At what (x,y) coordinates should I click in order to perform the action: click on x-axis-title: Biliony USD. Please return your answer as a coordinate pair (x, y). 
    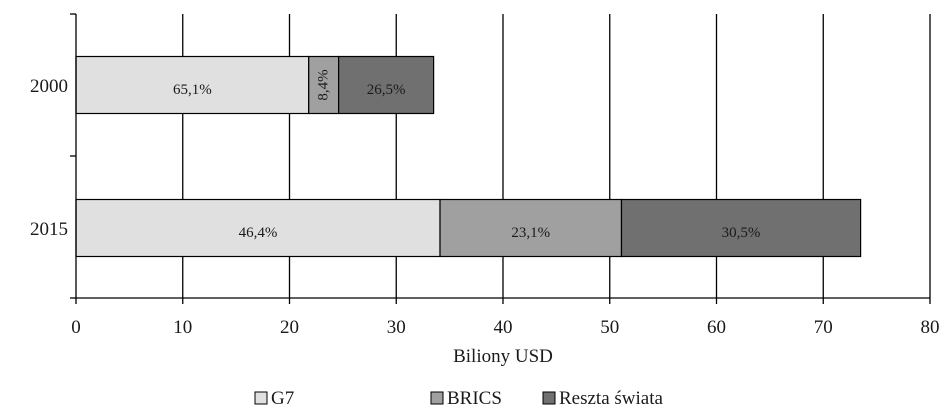
    Looking at the image, I should click on (503, 356).